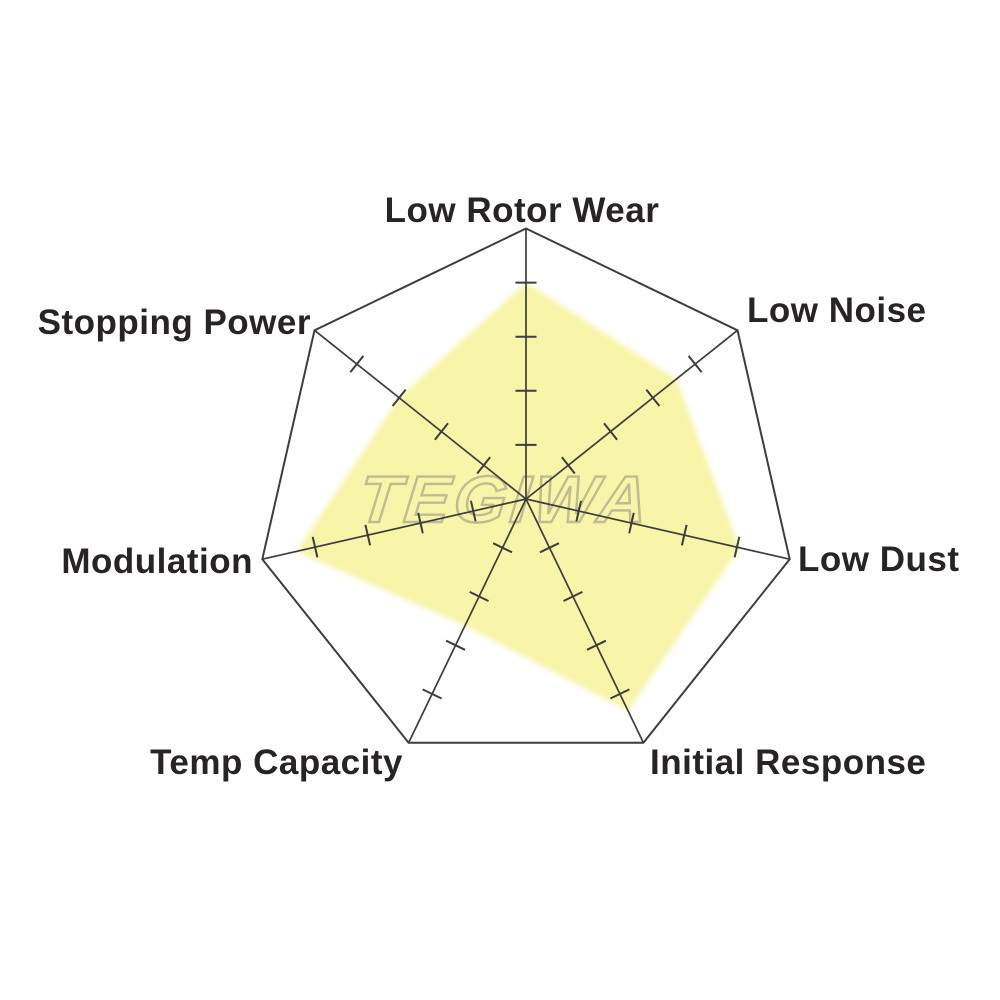 This screenshot has width=1000, height=1000. Describe the element at coordinates (878, 559) in the screenshot. I see `axis-label-low-dust: Low Dust` at that location.